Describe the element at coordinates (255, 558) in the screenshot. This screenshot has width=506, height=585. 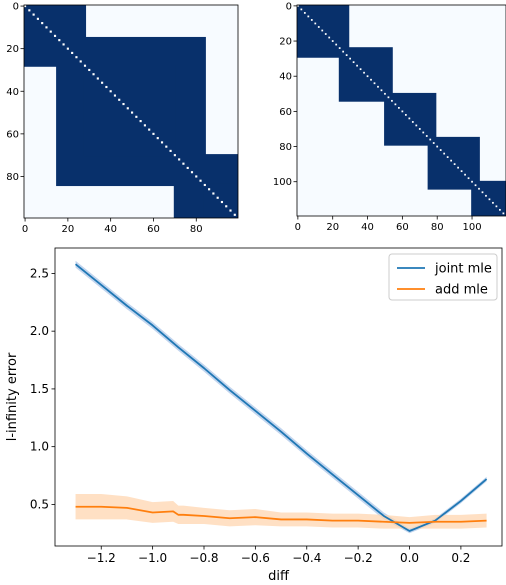
I see `x-tick-label: −0.6` at that location.